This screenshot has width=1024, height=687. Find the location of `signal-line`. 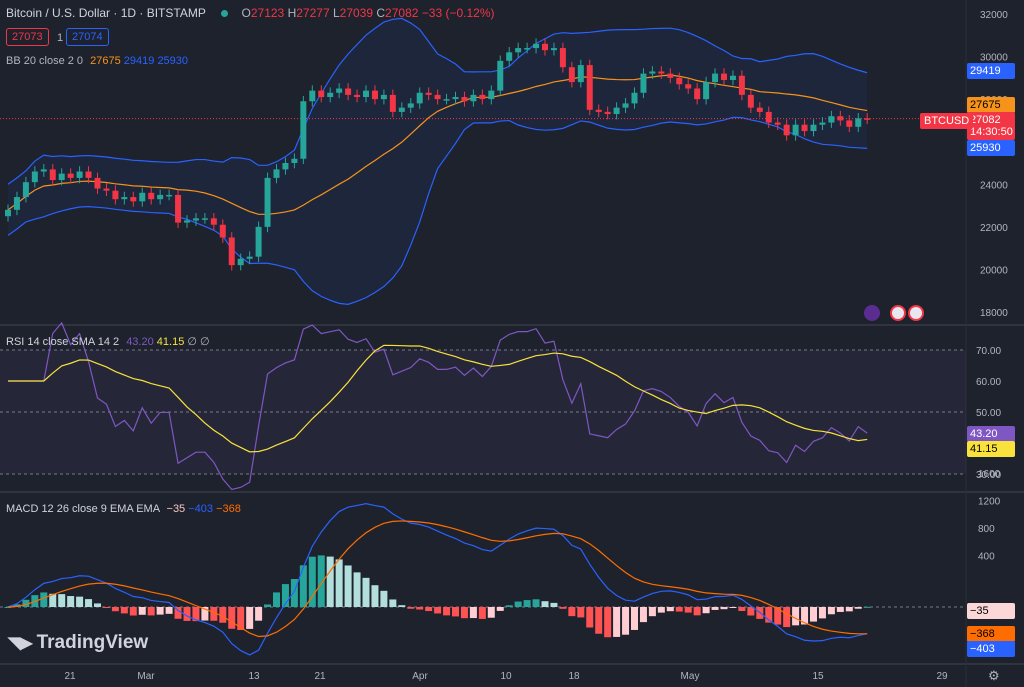

signal-line is located at coordinates (437, 579).